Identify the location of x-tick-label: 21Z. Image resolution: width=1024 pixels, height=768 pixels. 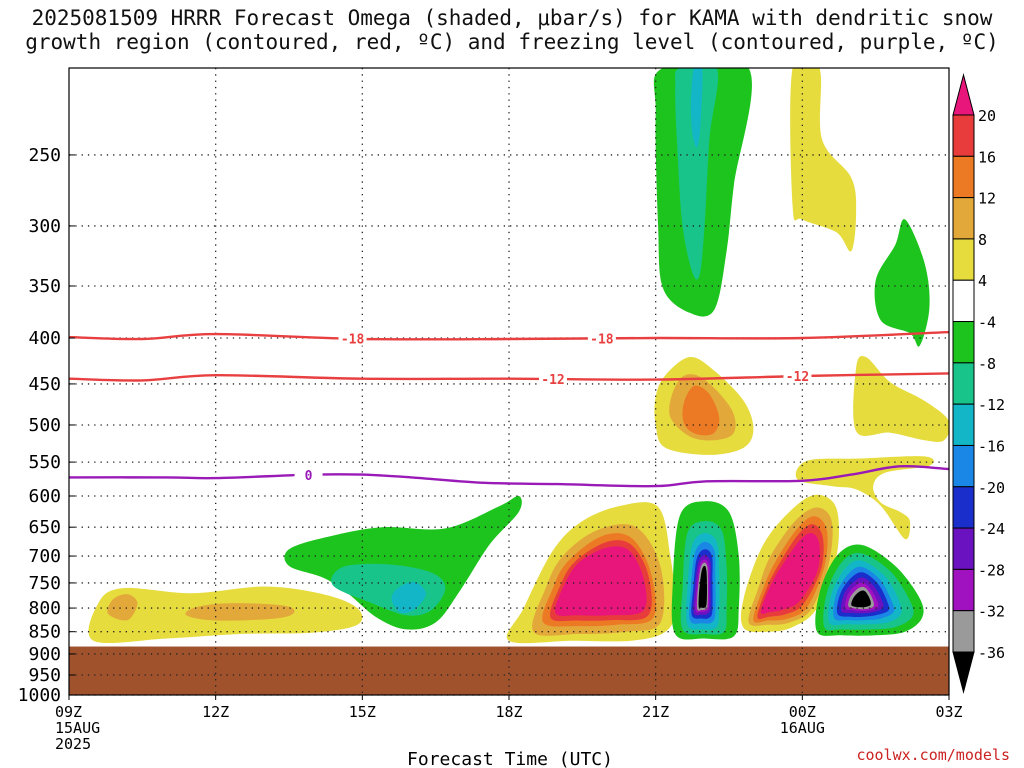
(655, 712).